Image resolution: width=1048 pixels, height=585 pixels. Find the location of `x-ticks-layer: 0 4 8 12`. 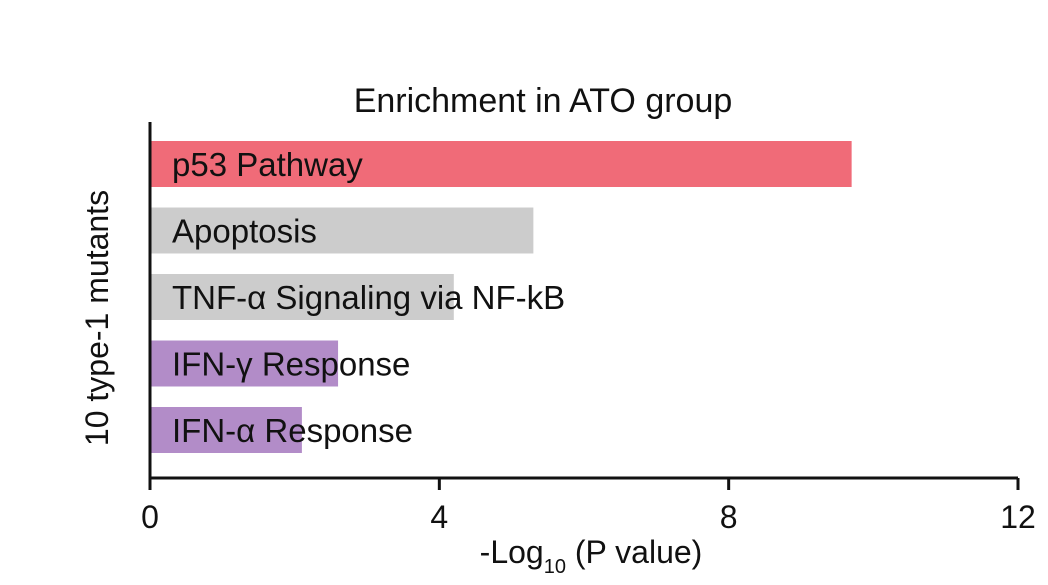

x-ticks-layer: 0 4 8 12 is located at coordinates (588, 506).